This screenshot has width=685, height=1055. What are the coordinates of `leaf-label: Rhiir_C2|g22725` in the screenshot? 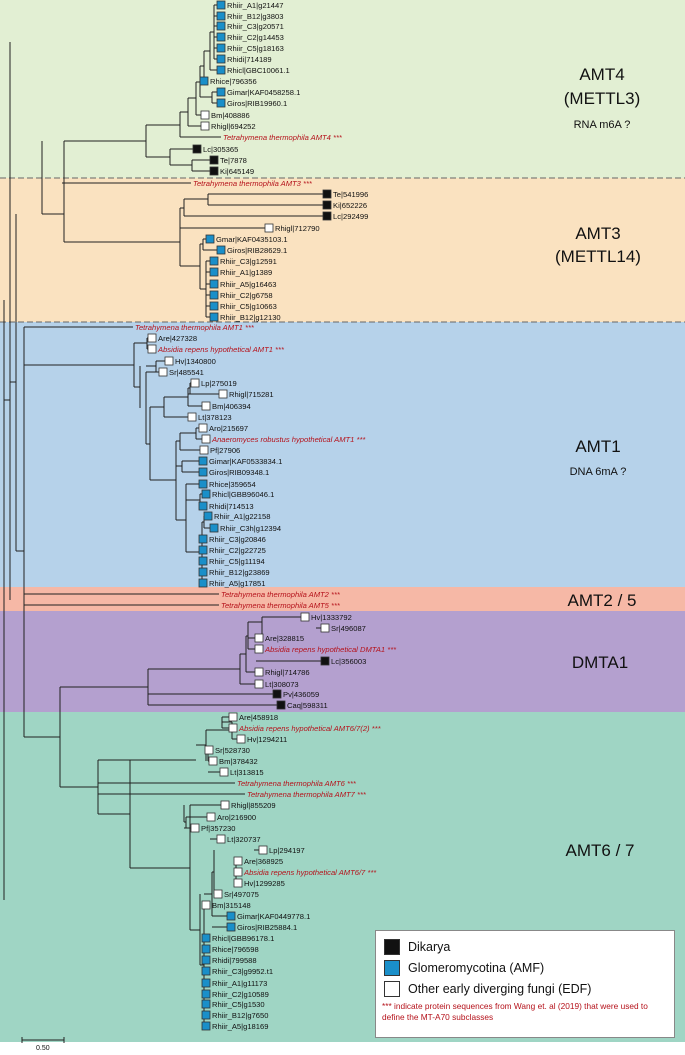 It's located at (237, 550).